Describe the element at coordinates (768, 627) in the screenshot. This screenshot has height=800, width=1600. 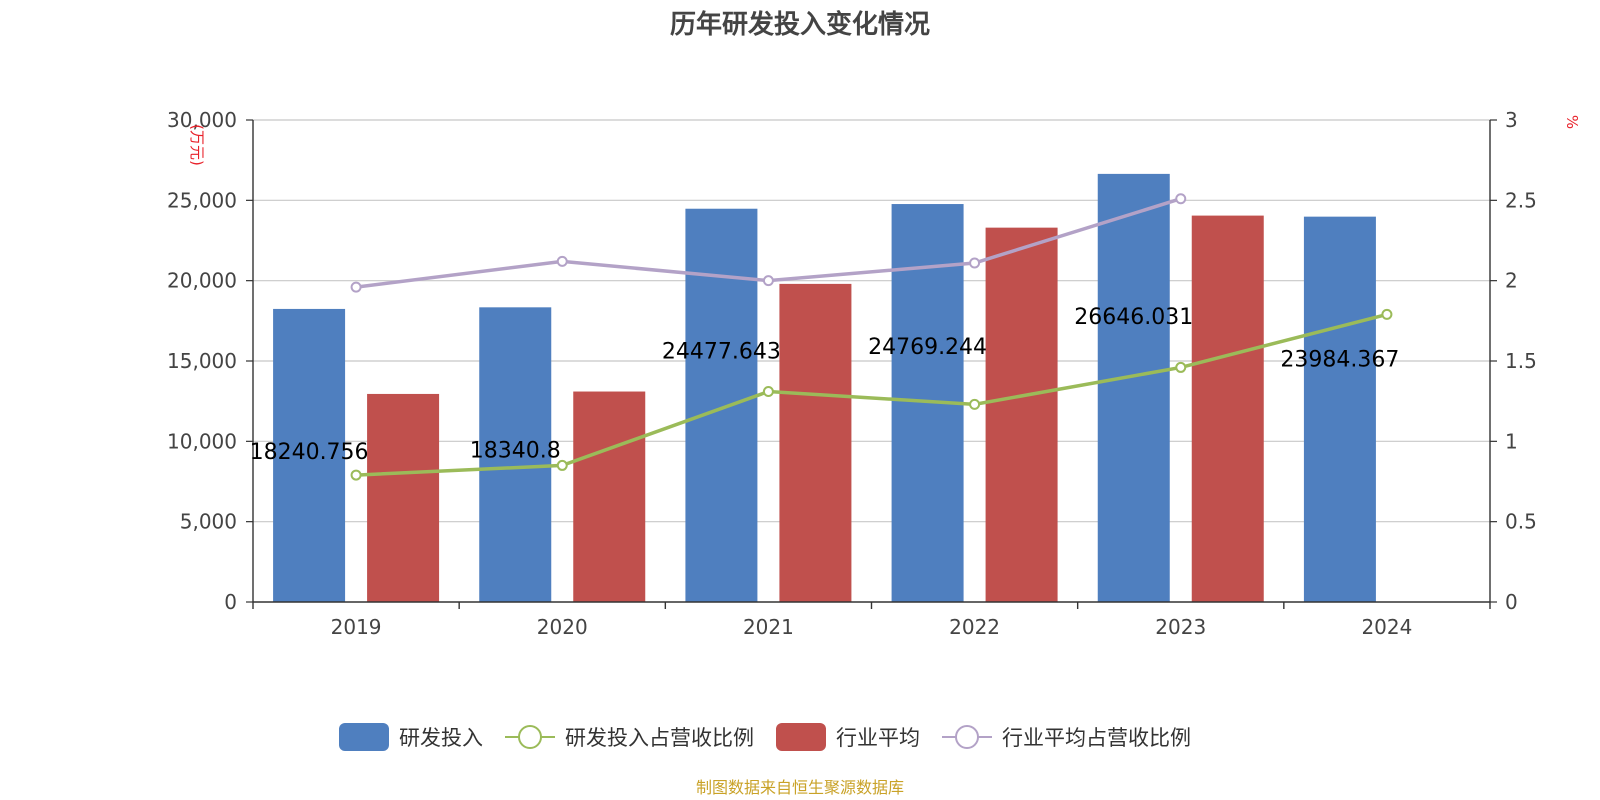
I see `x-tick-label: 2021` at that location.